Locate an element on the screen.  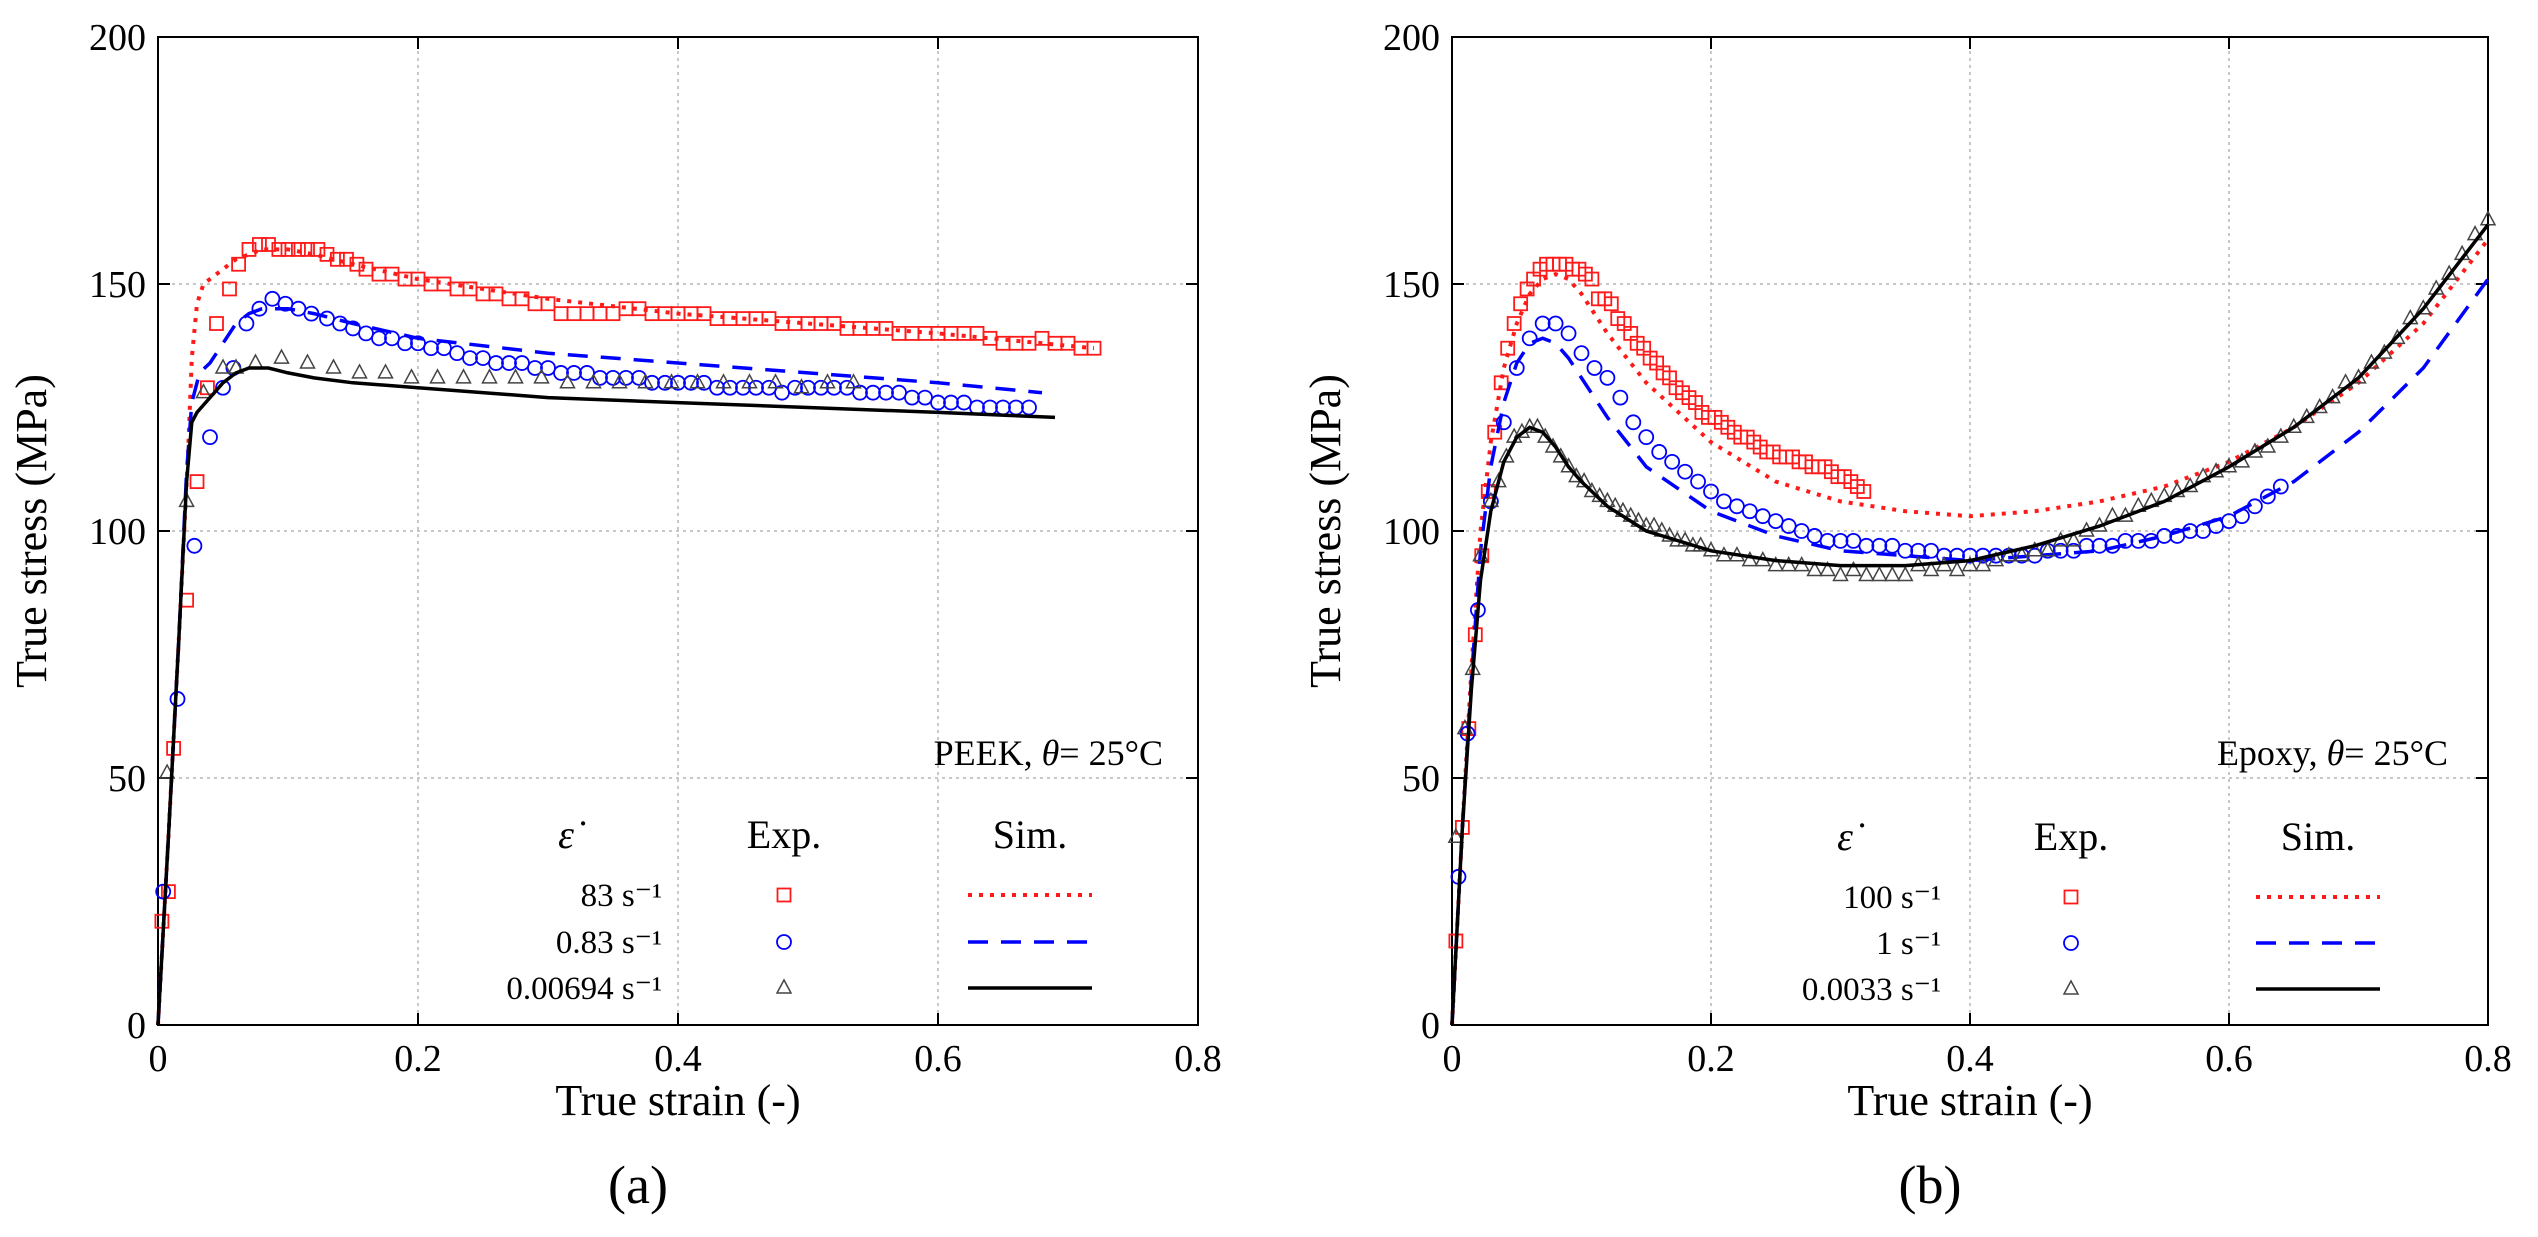
panel-label: (b) is located at coordinates (1930, 1185).